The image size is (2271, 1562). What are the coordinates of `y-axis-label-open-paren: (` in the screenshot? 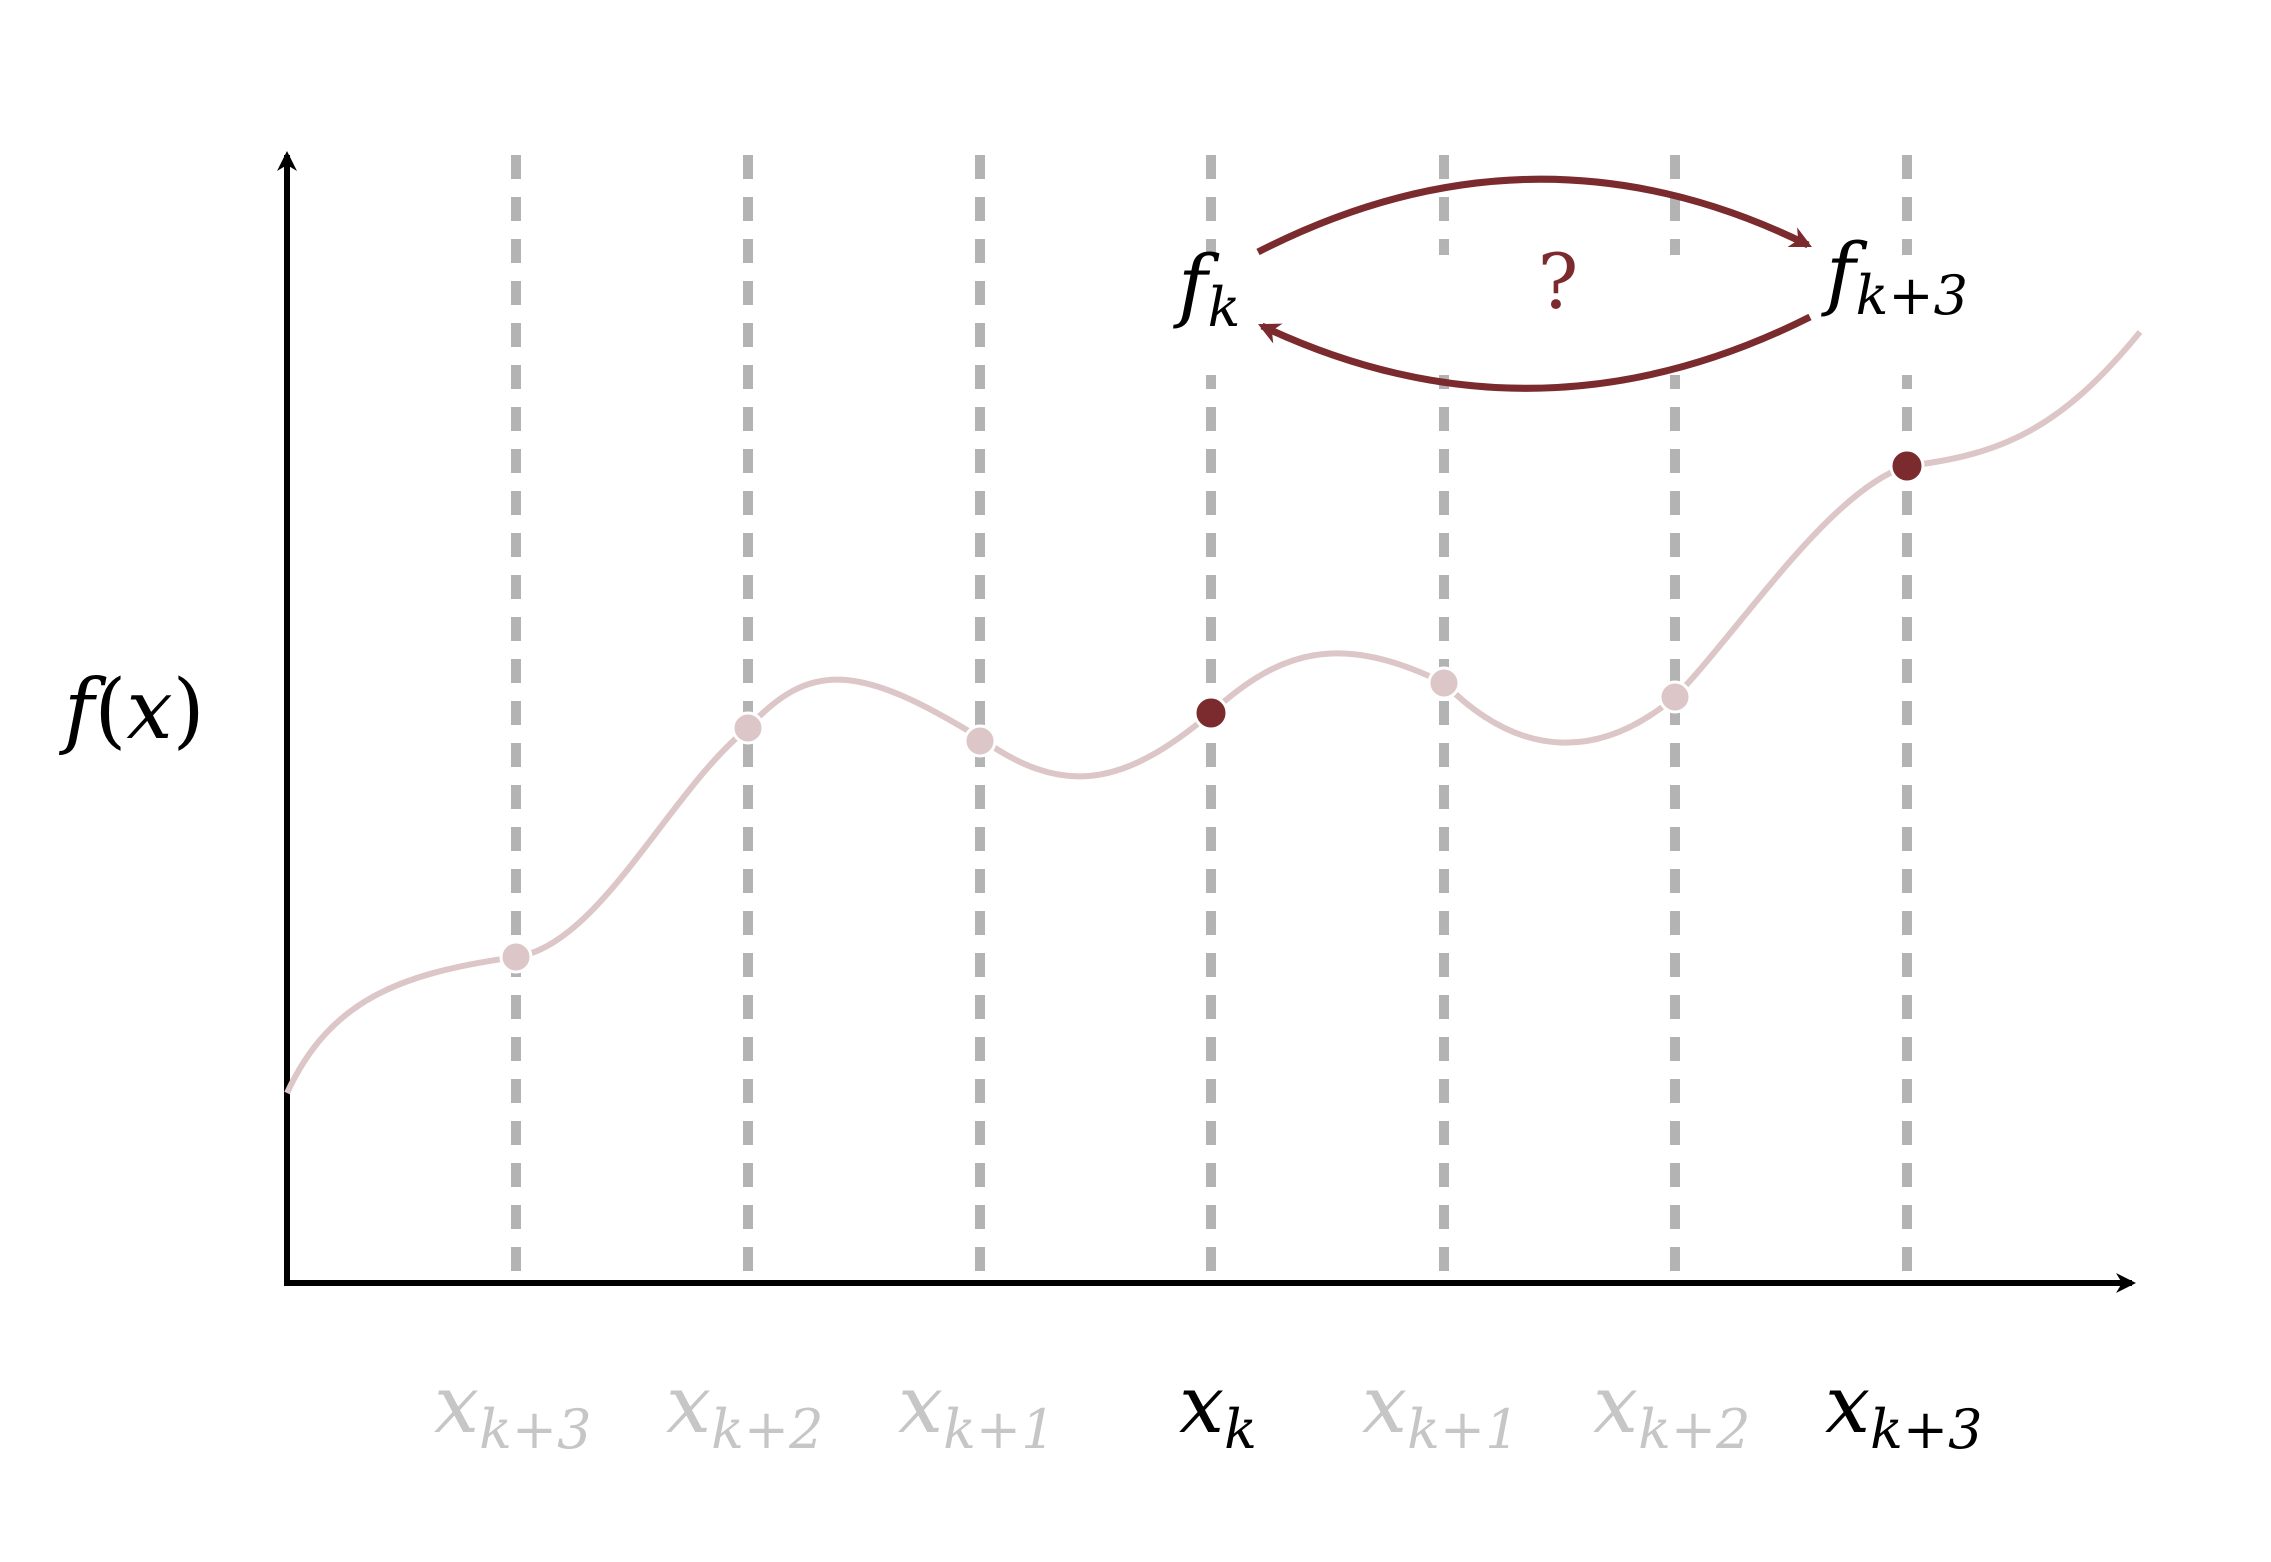 It's located at (110, 710).